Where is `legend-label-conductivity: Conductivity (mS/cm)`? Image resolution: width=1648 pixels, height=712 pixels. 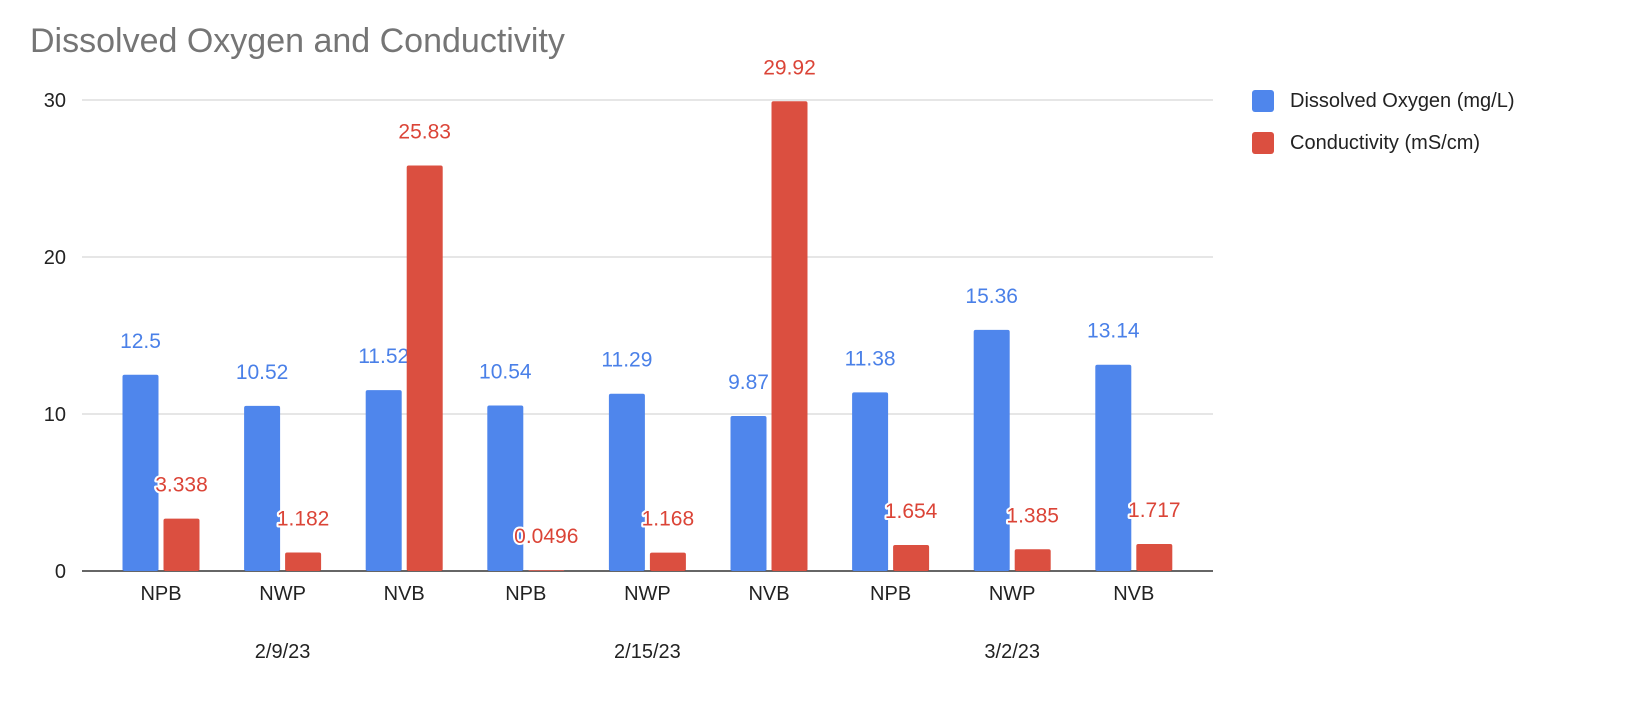 legend-label-conductivity: Conductivity (mS/cm) is located at coordinates (1385, 142).